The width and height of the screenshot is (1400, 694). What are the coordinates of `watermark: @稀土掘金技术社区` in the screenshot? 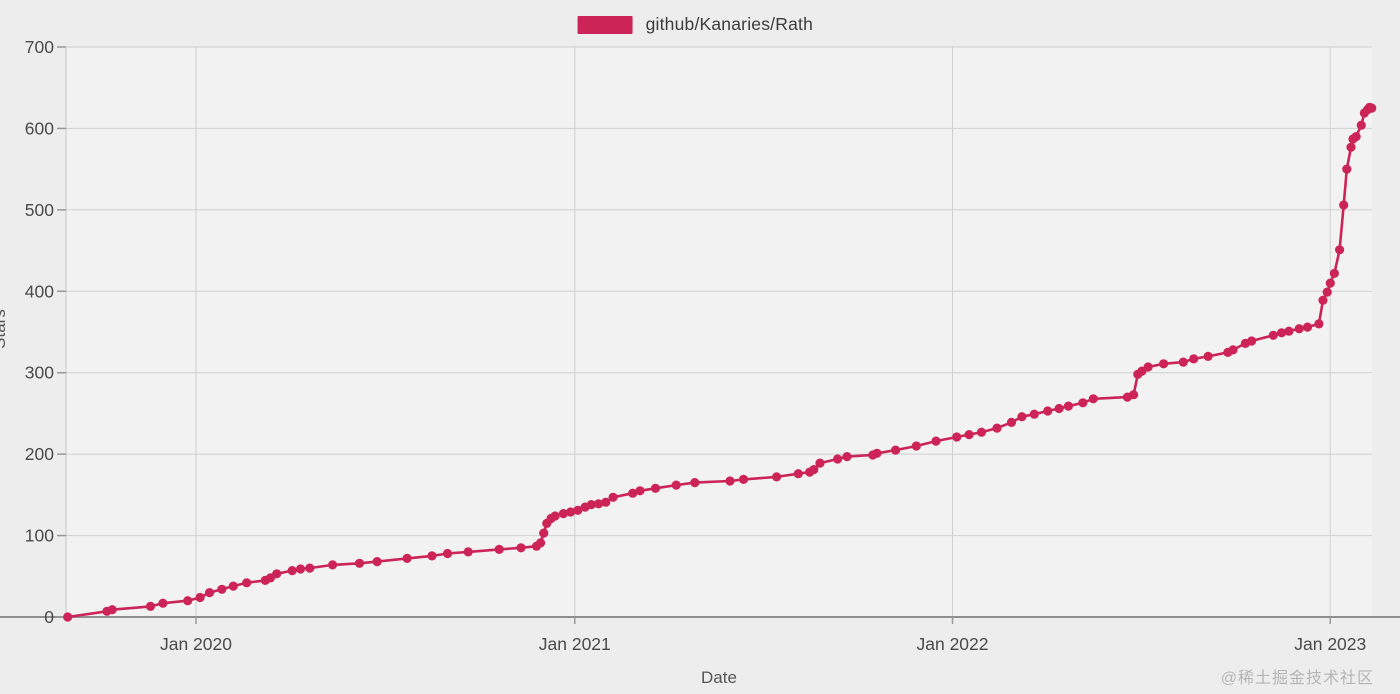 It's located at (1297, 678).